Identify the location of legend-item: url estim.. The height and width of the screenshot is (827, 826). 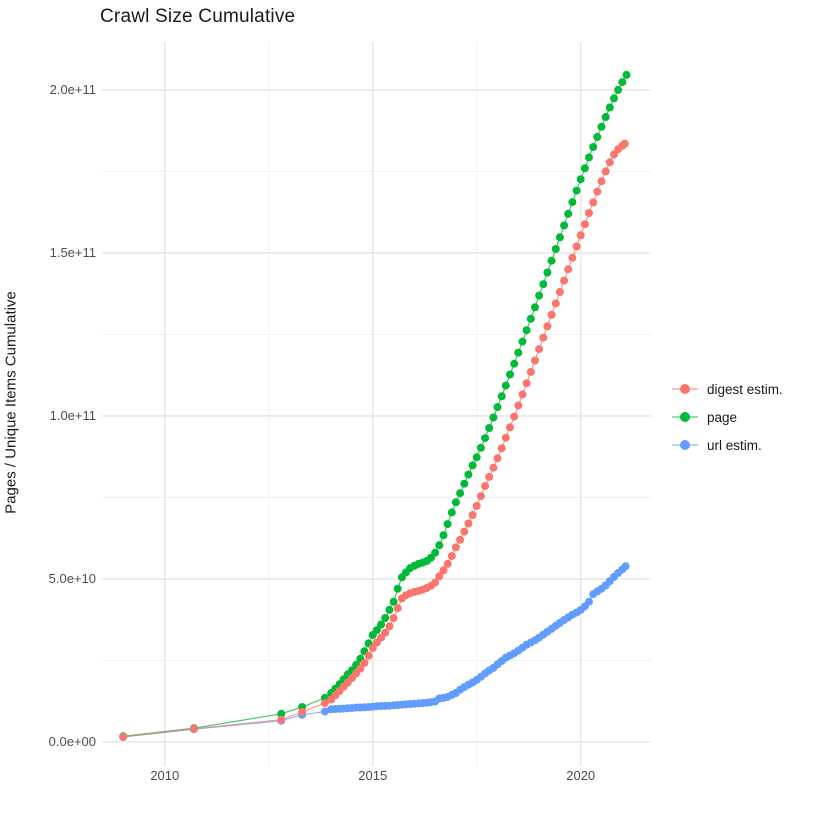
(727, 445).